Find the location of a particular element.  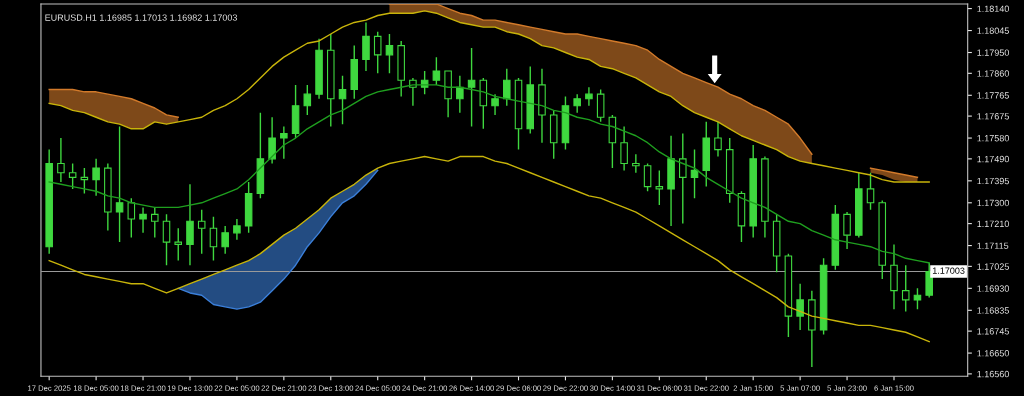

y-tick-label: 1.17490 is located at coordinates (993, 159).